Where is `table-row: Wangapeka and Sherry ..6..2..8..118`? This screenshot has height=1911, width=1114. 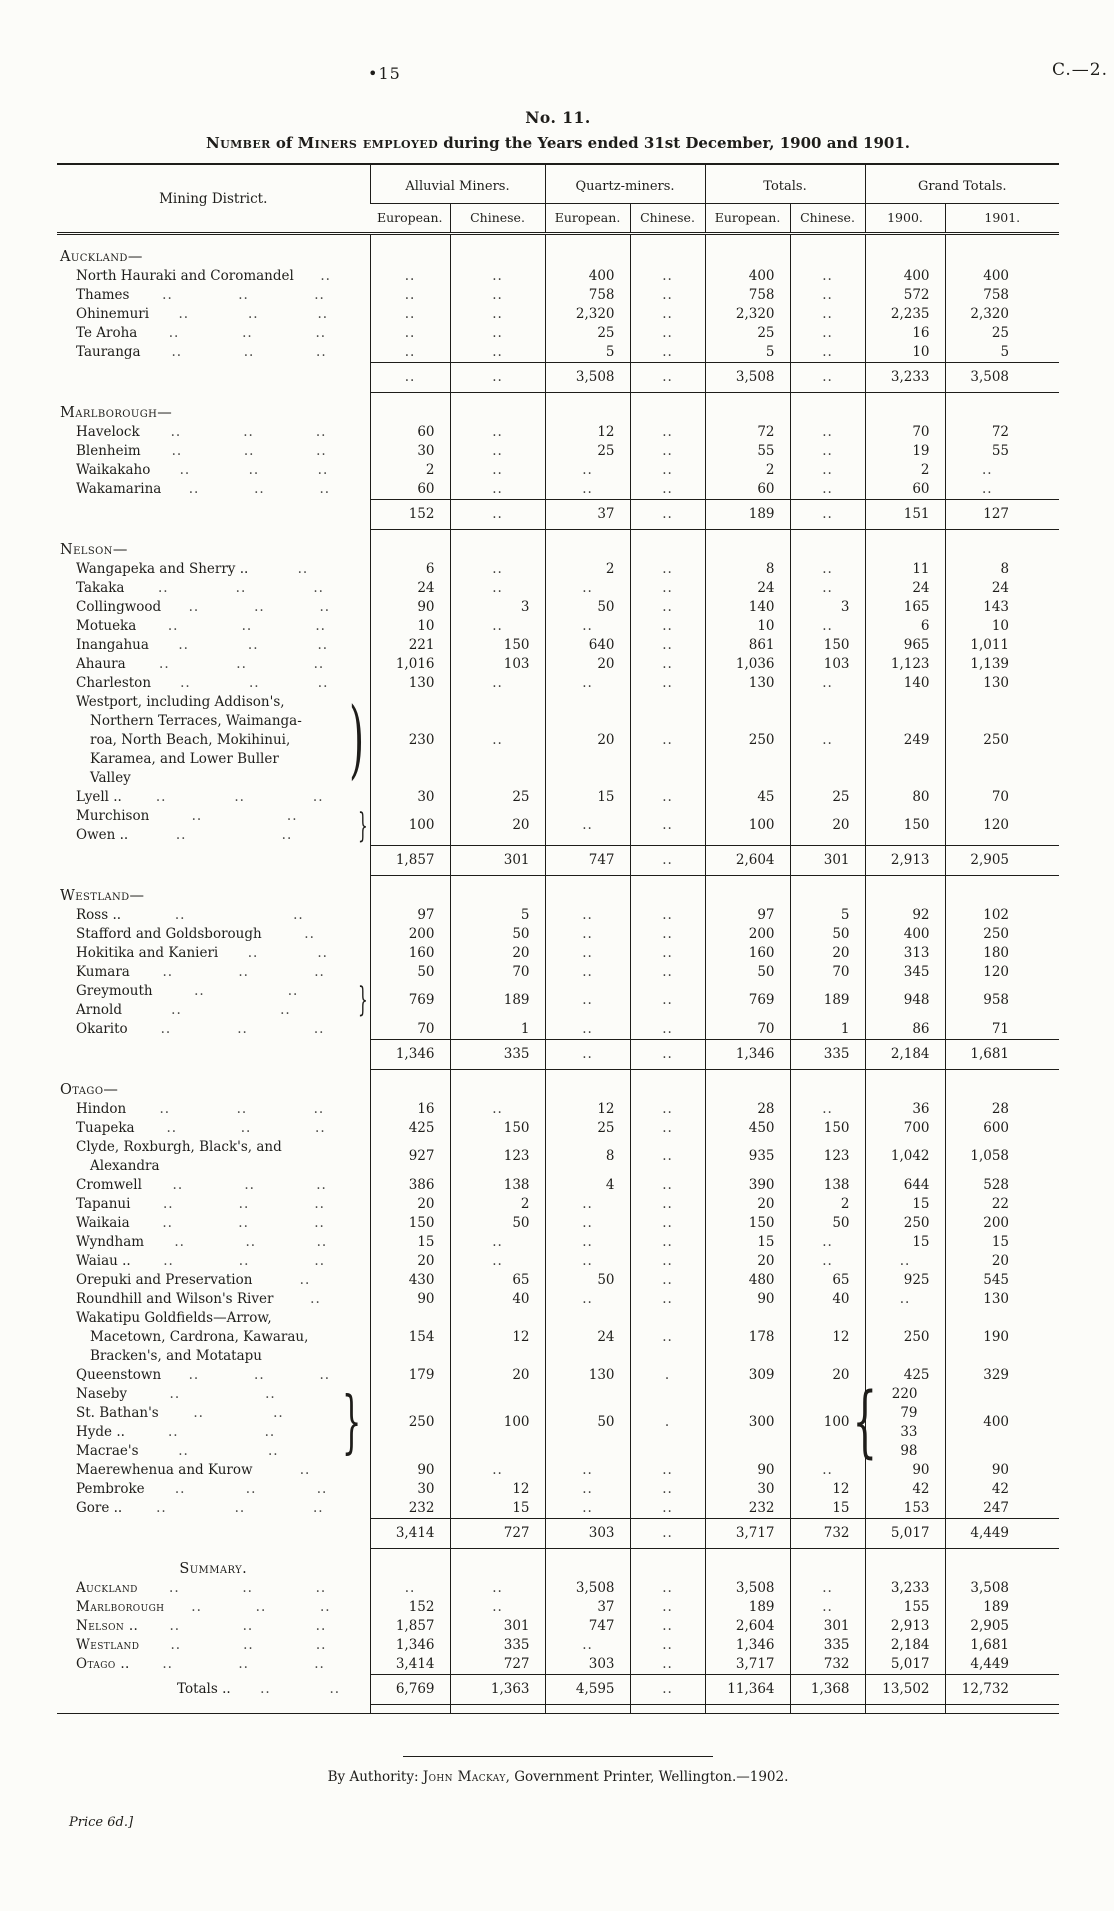 table-row: Wangapeka and Sherry ..6..2..8..118 is located at coordinates (558, 569).